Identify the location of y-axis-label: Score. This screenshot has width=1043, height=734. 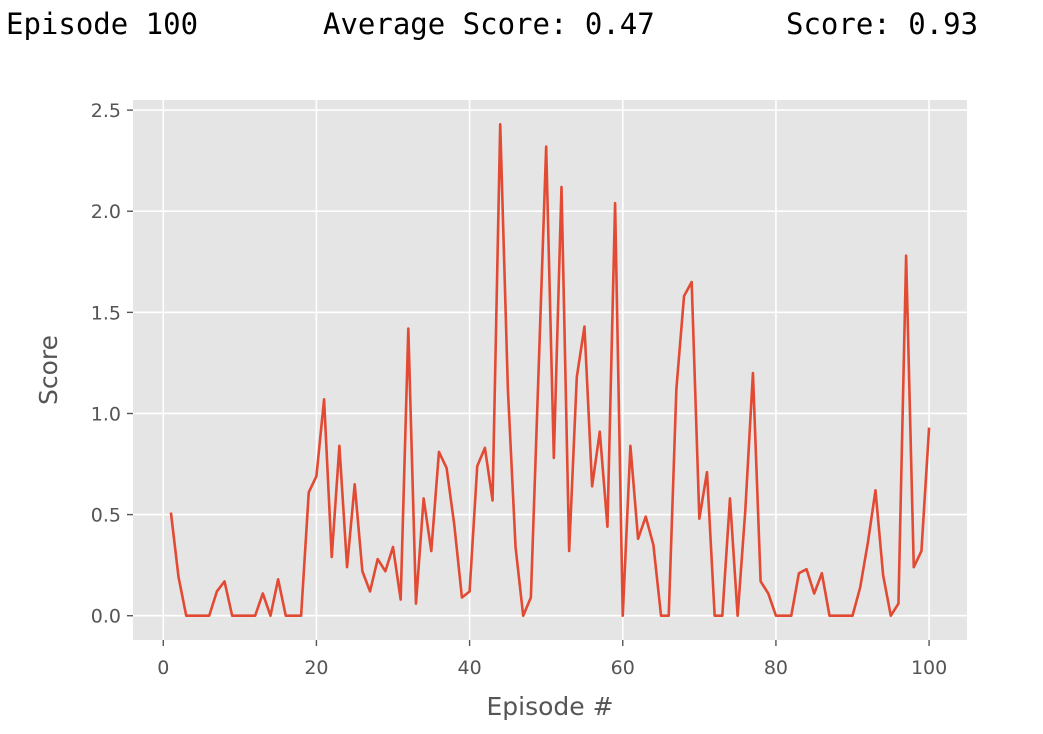
(48, 370).